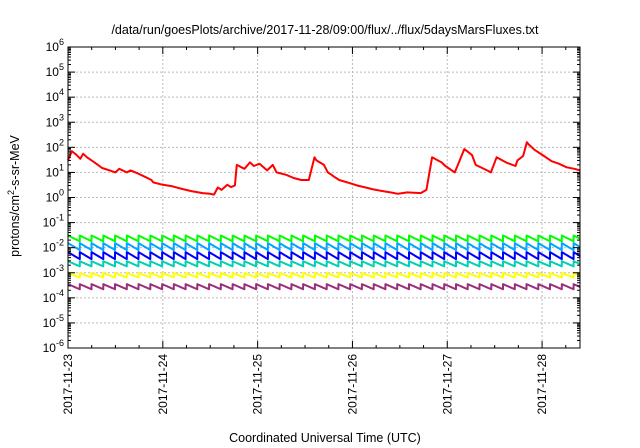 The image size is (640, 448). What do you see at coordinates (542, 384) in the screenshot?
I see `x-tick-label: 2017-11-28` at bounding box center [542, 384].